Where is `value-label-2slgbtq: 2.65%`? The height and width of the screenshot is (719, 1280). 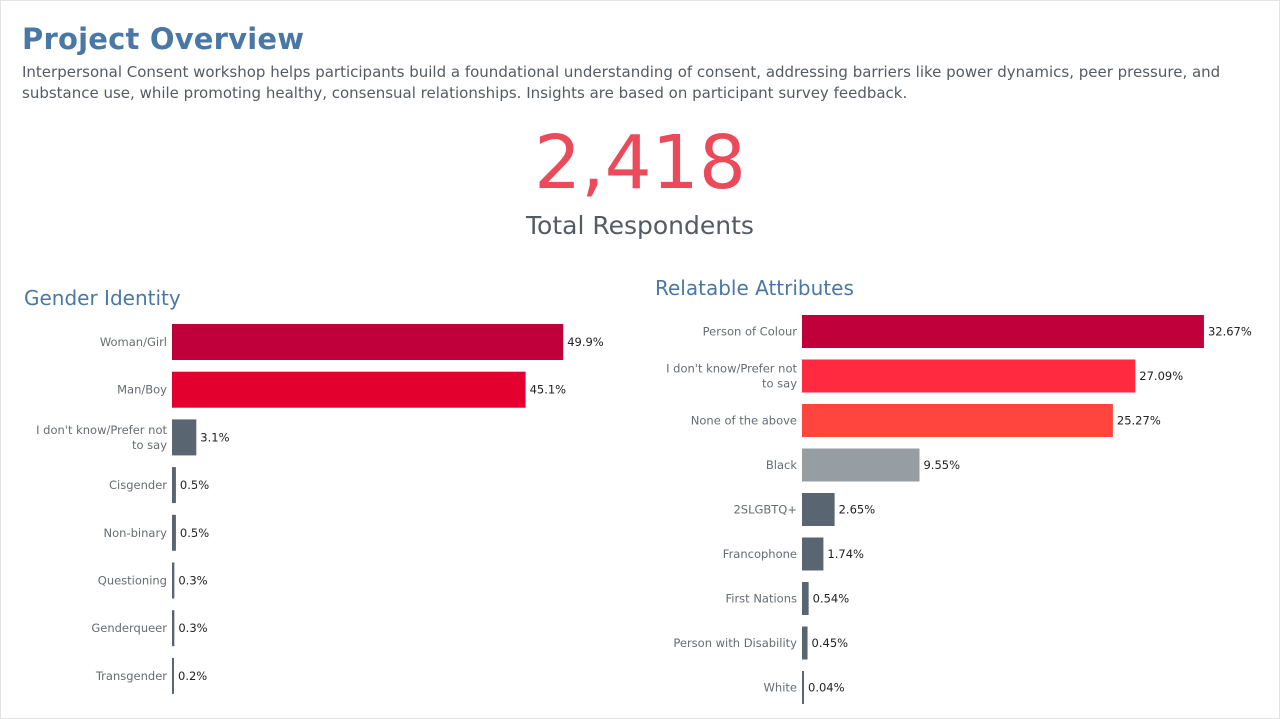 value-label-2slgbtq: 2.65% is located at coordinates (857, 510).